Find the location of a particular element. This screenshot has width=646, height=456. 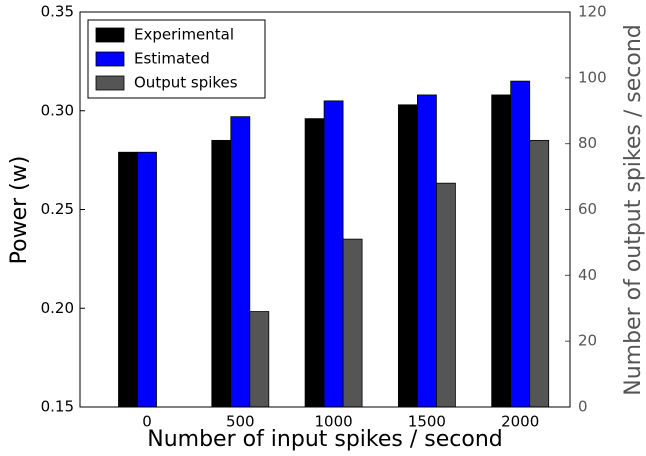

x-axis-label: Number of input spikes / second is located at coordinates (325, 439).